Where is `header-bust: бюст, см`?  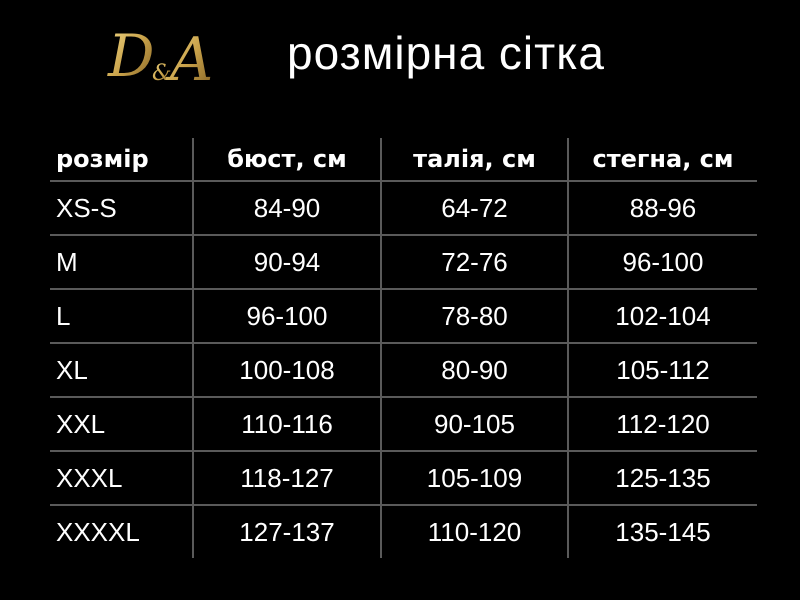 header-bust: бюст, см is located at coordinates (286, 160).